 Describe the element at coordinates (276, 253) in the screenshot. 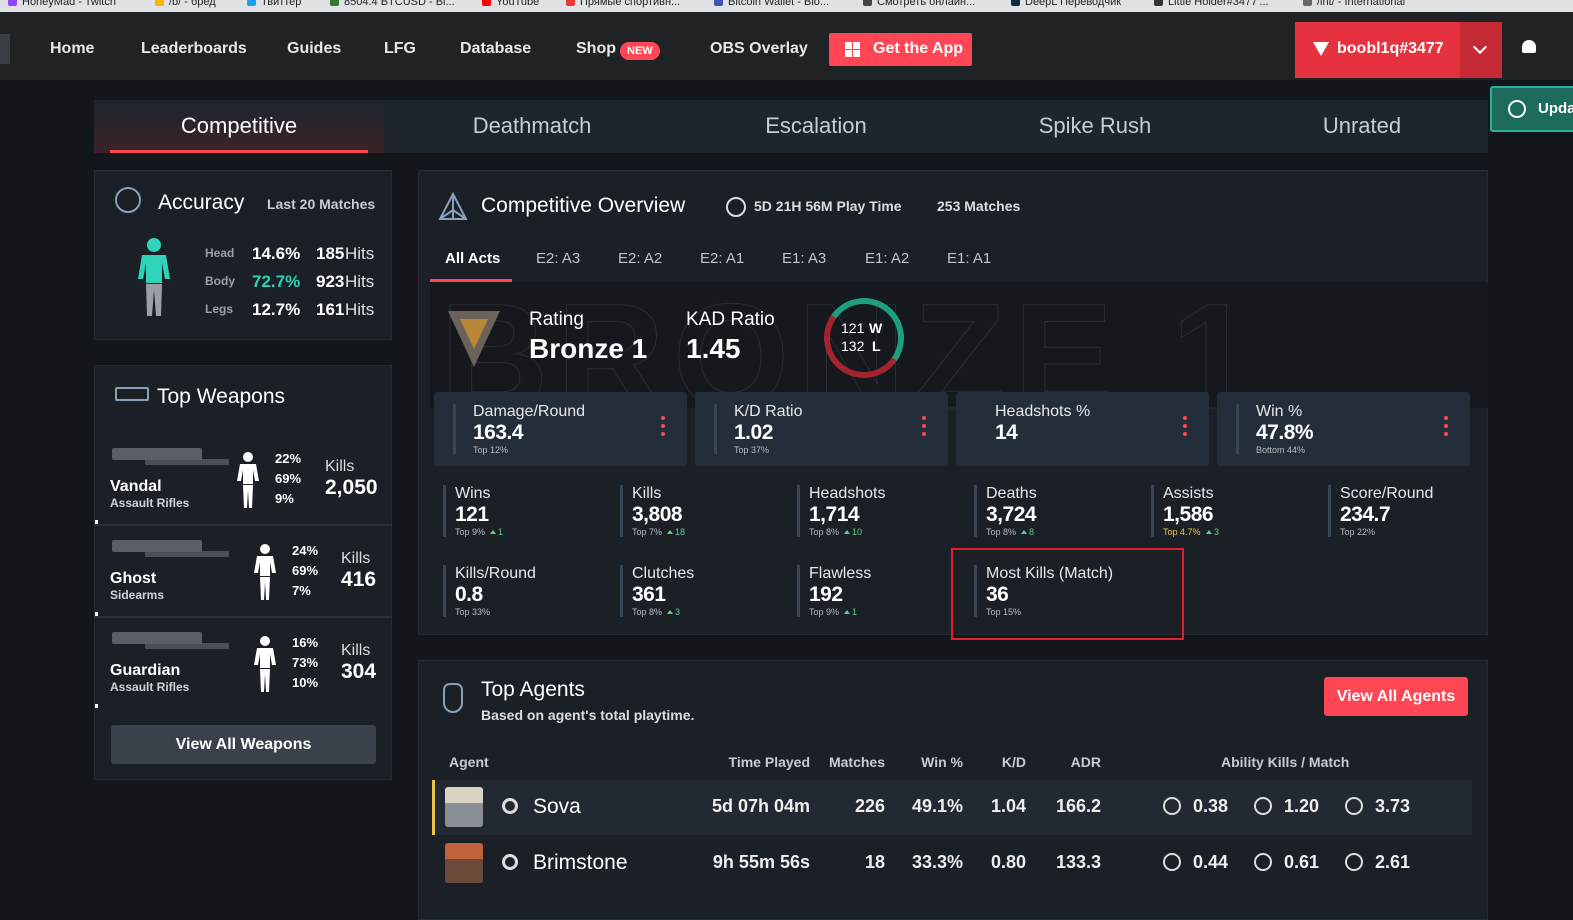

I see `hit-percent: 14.6%` at that location.